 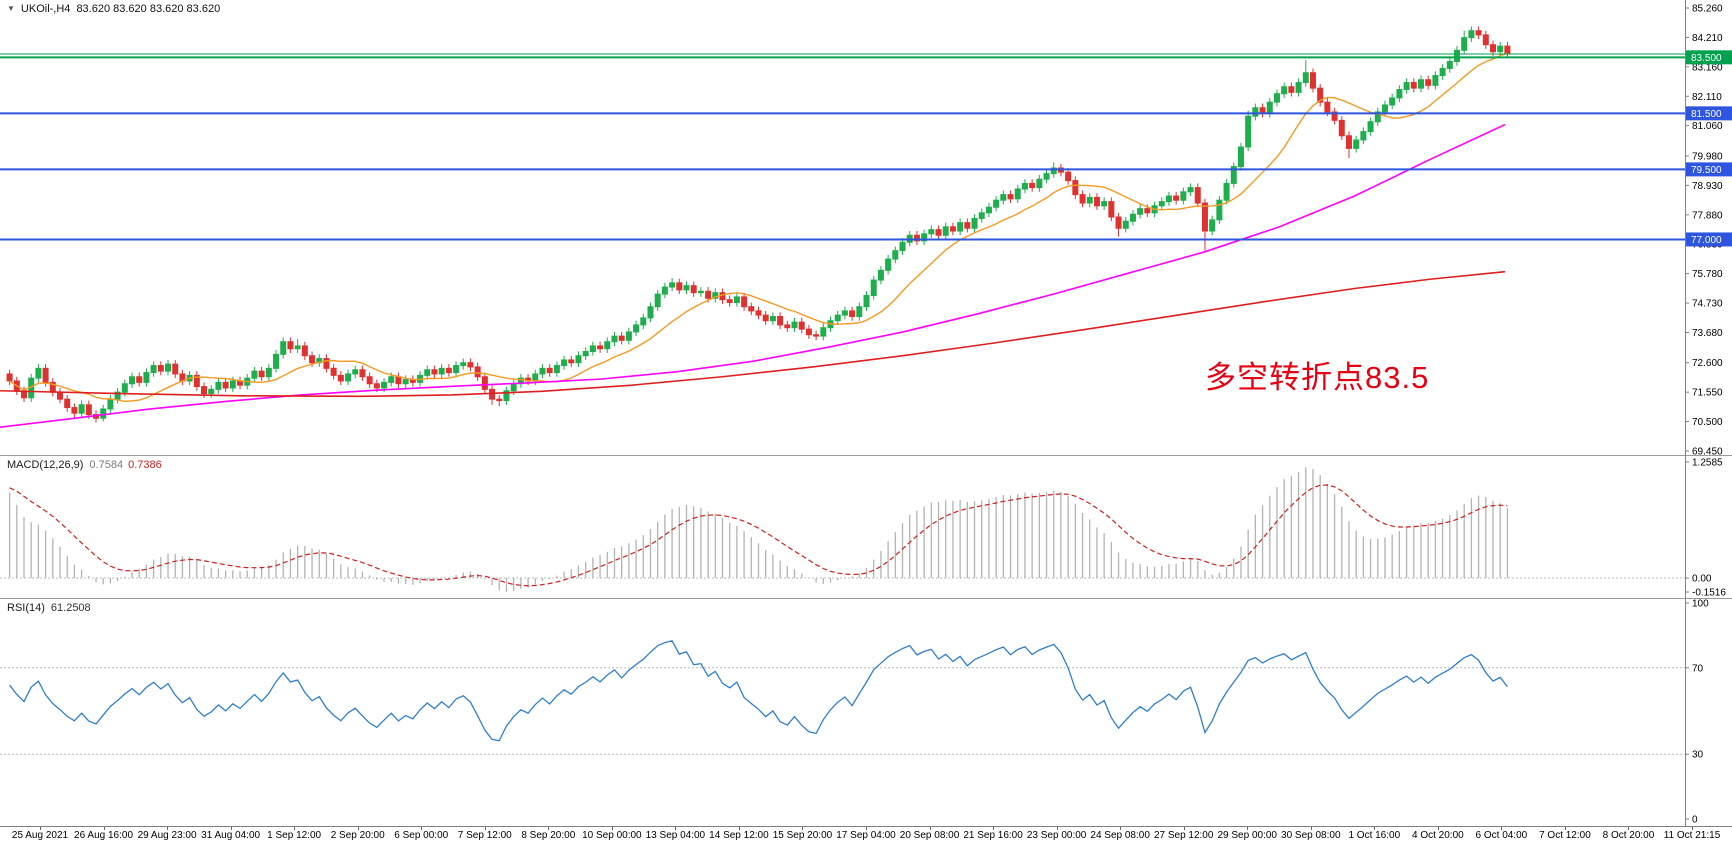 What do you see at coordinates (1695, 820) in the screenshot?
I see `rsi-tick-label: 0` at bounding box center [1695, 820].